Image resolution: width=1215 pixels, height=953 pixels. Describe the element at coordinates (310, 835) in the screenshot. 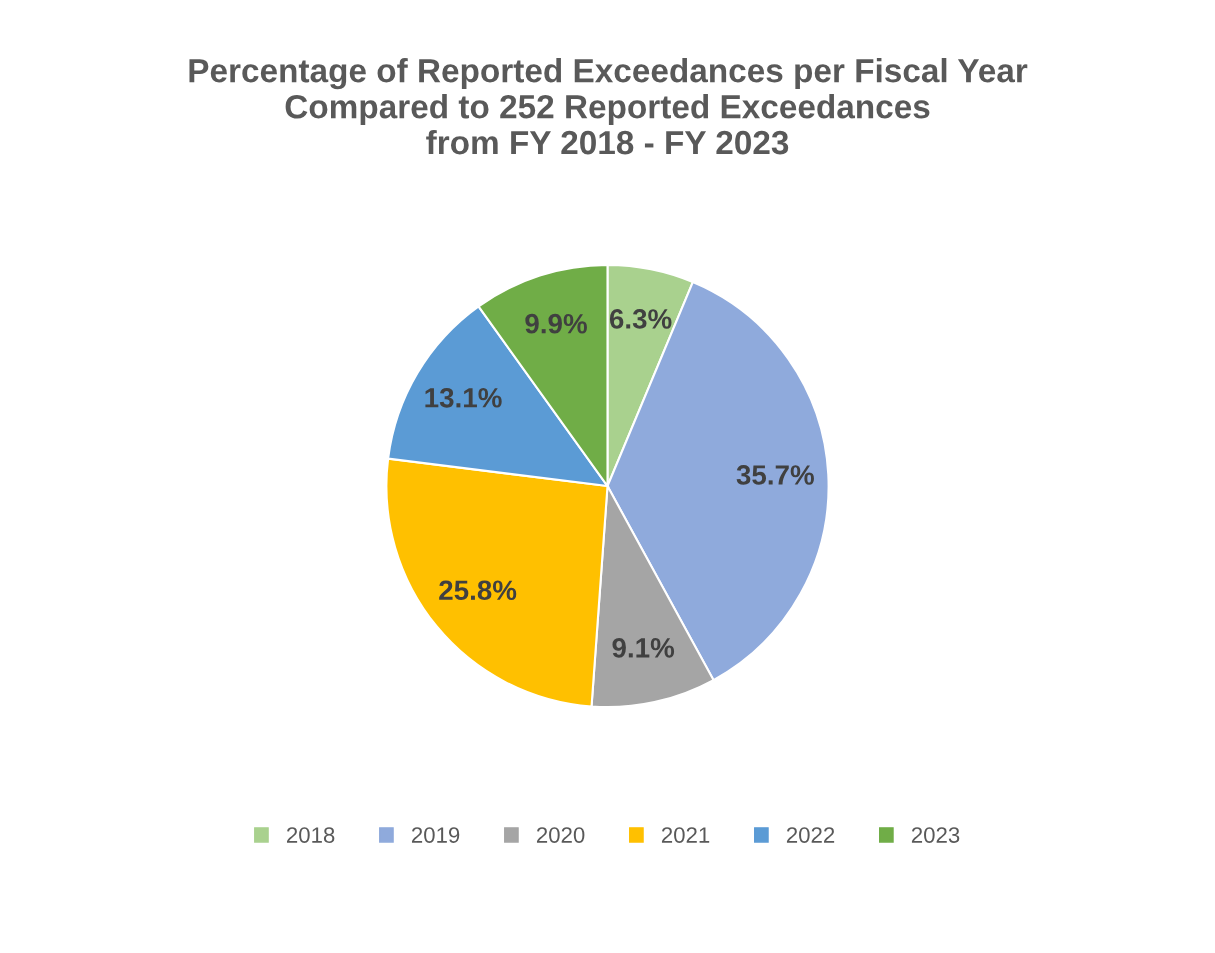

I see `legend-label: 2018` at that location.